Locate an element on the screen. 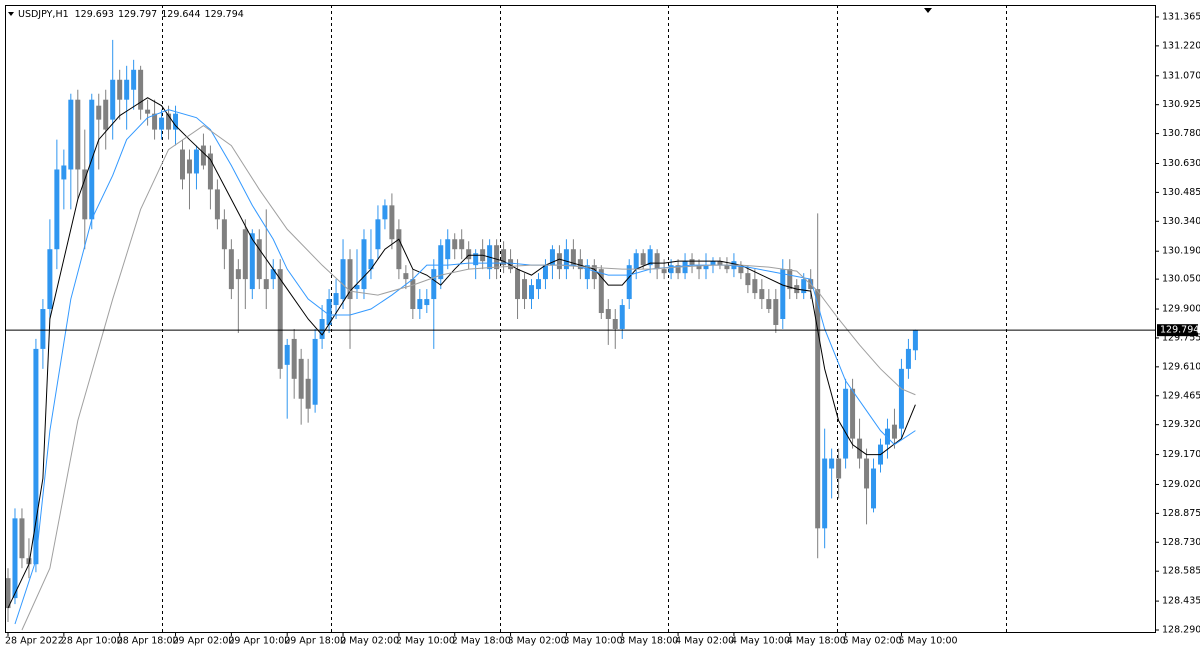  x-tick-label: 5 May 02:00 is located at coordinates (872, 641).